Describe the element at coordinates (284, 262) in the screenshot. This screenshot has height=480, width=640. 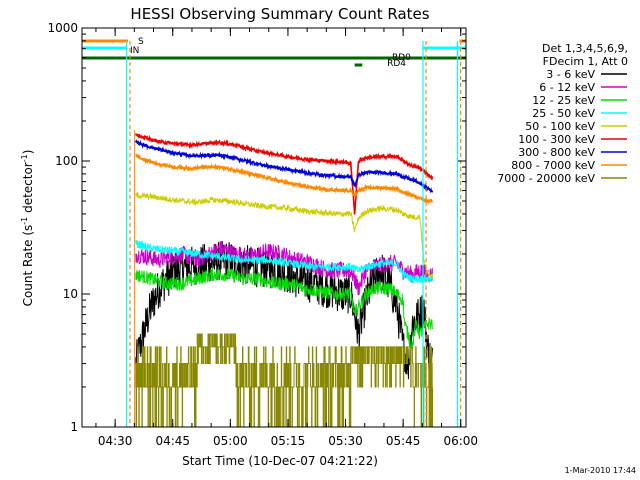
I see `series-line-25-50-kev` at that location.